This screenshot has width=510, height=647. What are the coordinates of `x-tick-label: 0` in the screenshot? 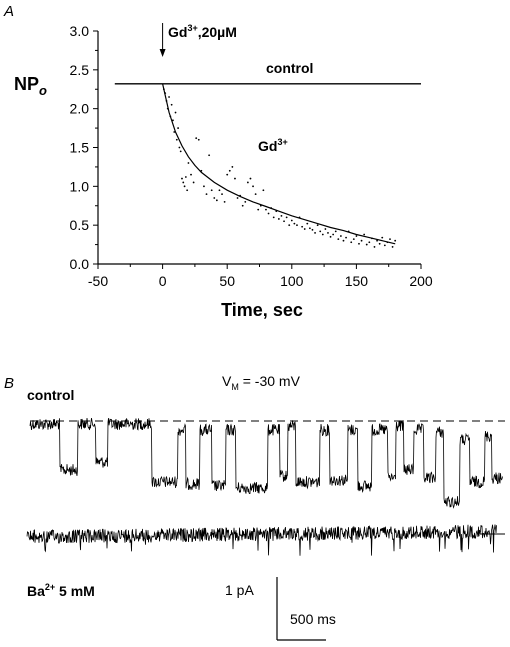 It's located at (163, 281).